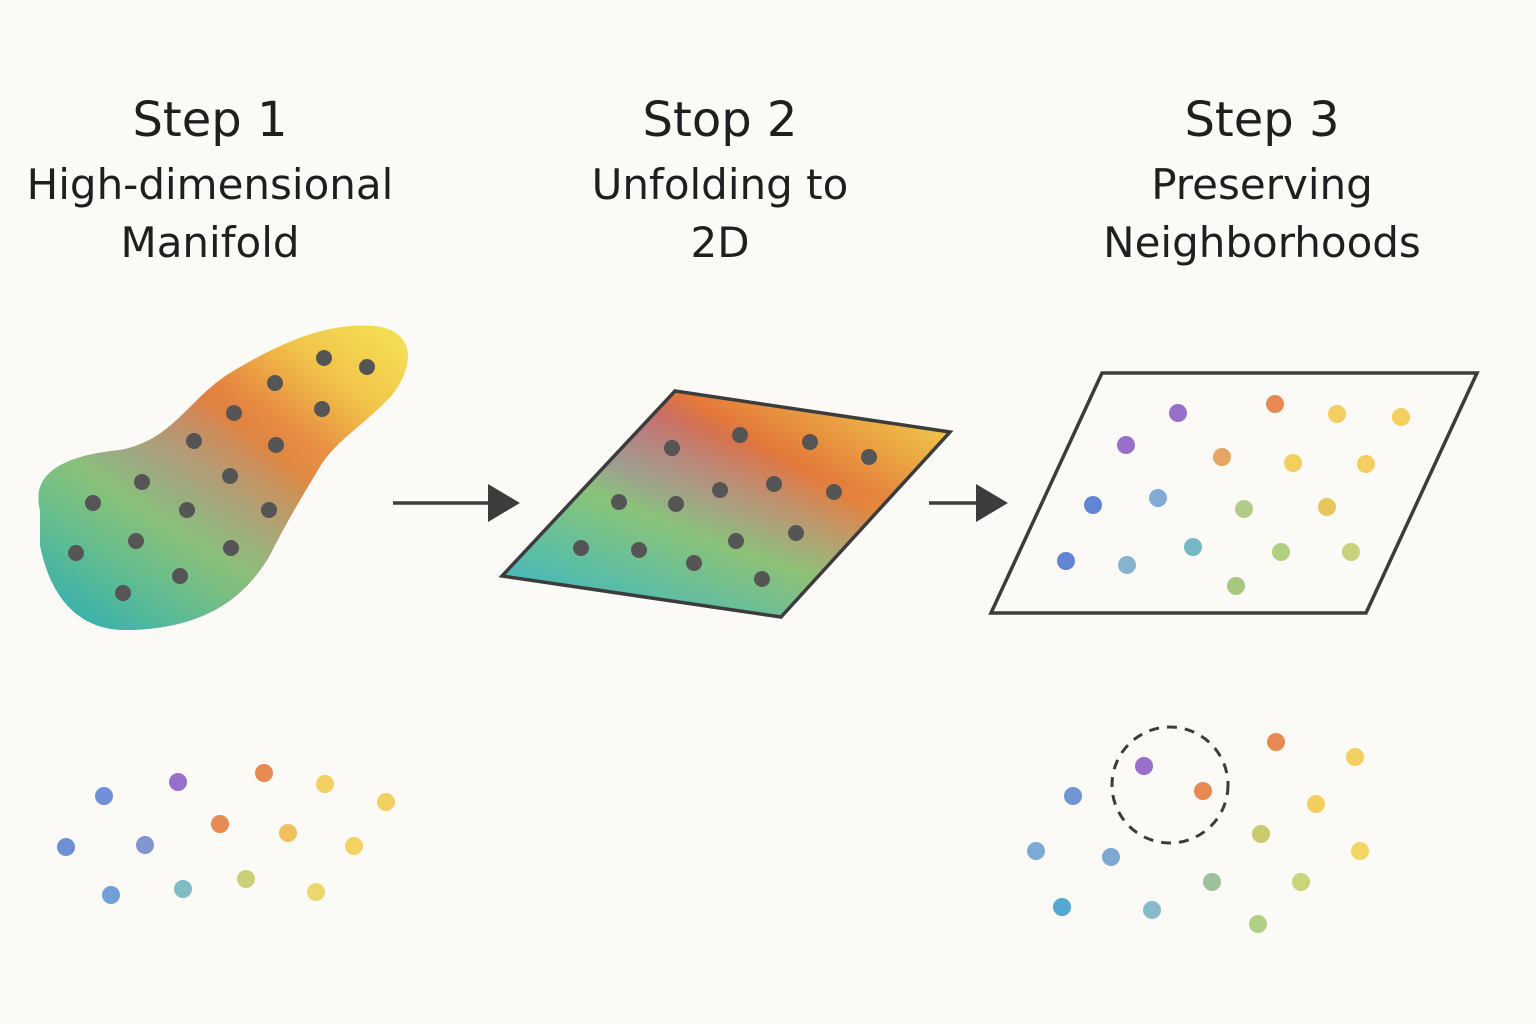  Describe the element at coordinates (210, 184) in the screenshot. I see `step-1-line-1: High-dimensional` at that location.